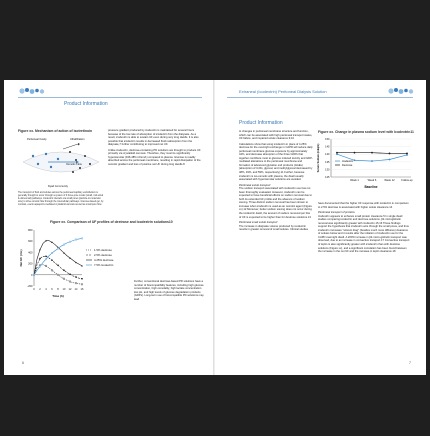  Describe the element at coordinates (327, 177) in the screenshot. I see `y-tick-label: 125` at that location.